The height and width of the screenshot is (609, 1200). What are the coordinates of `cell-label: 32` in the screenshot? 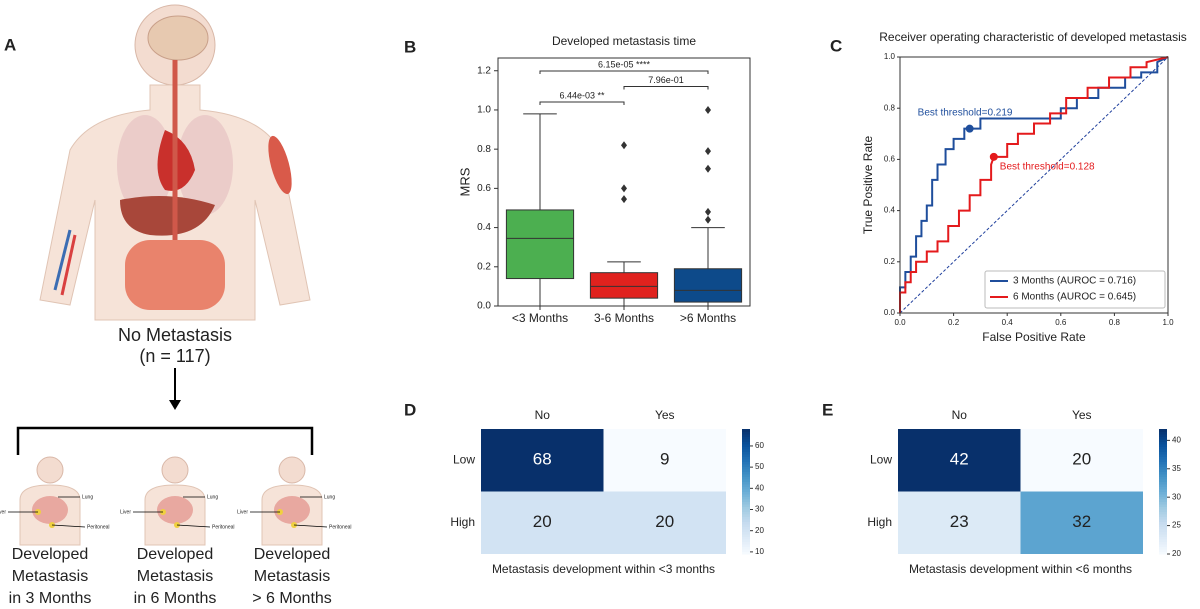 It's located at (1081, 521).